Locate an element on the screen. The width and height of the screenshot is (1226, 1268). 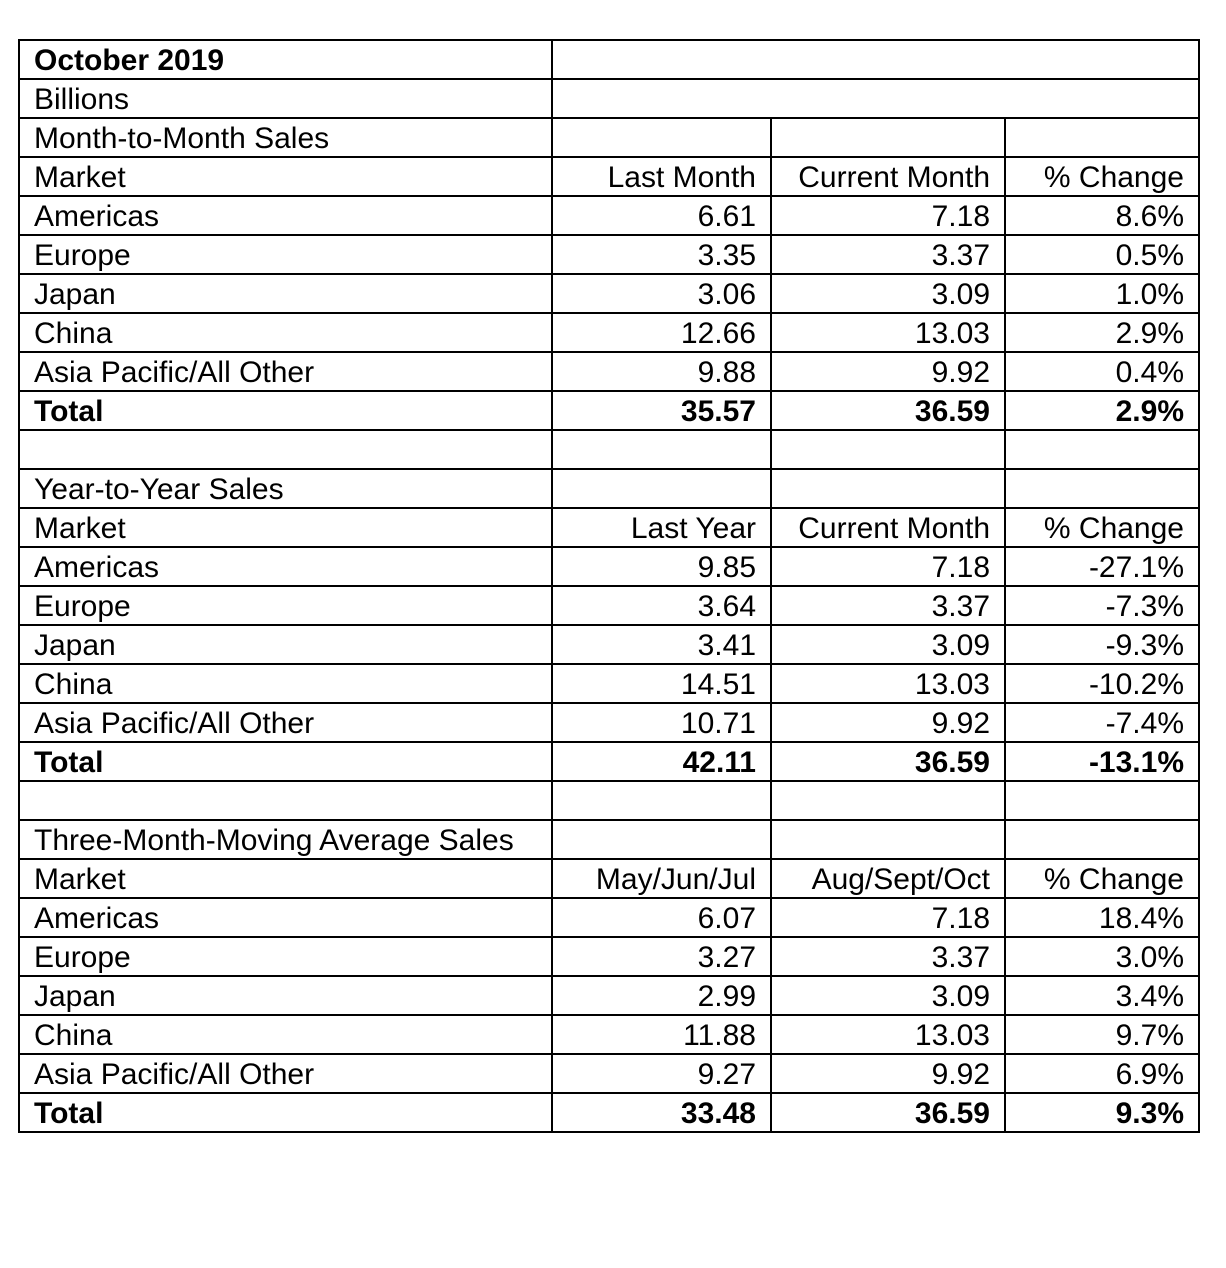
title-row: October 2019 is located at coordinates (609, 59).